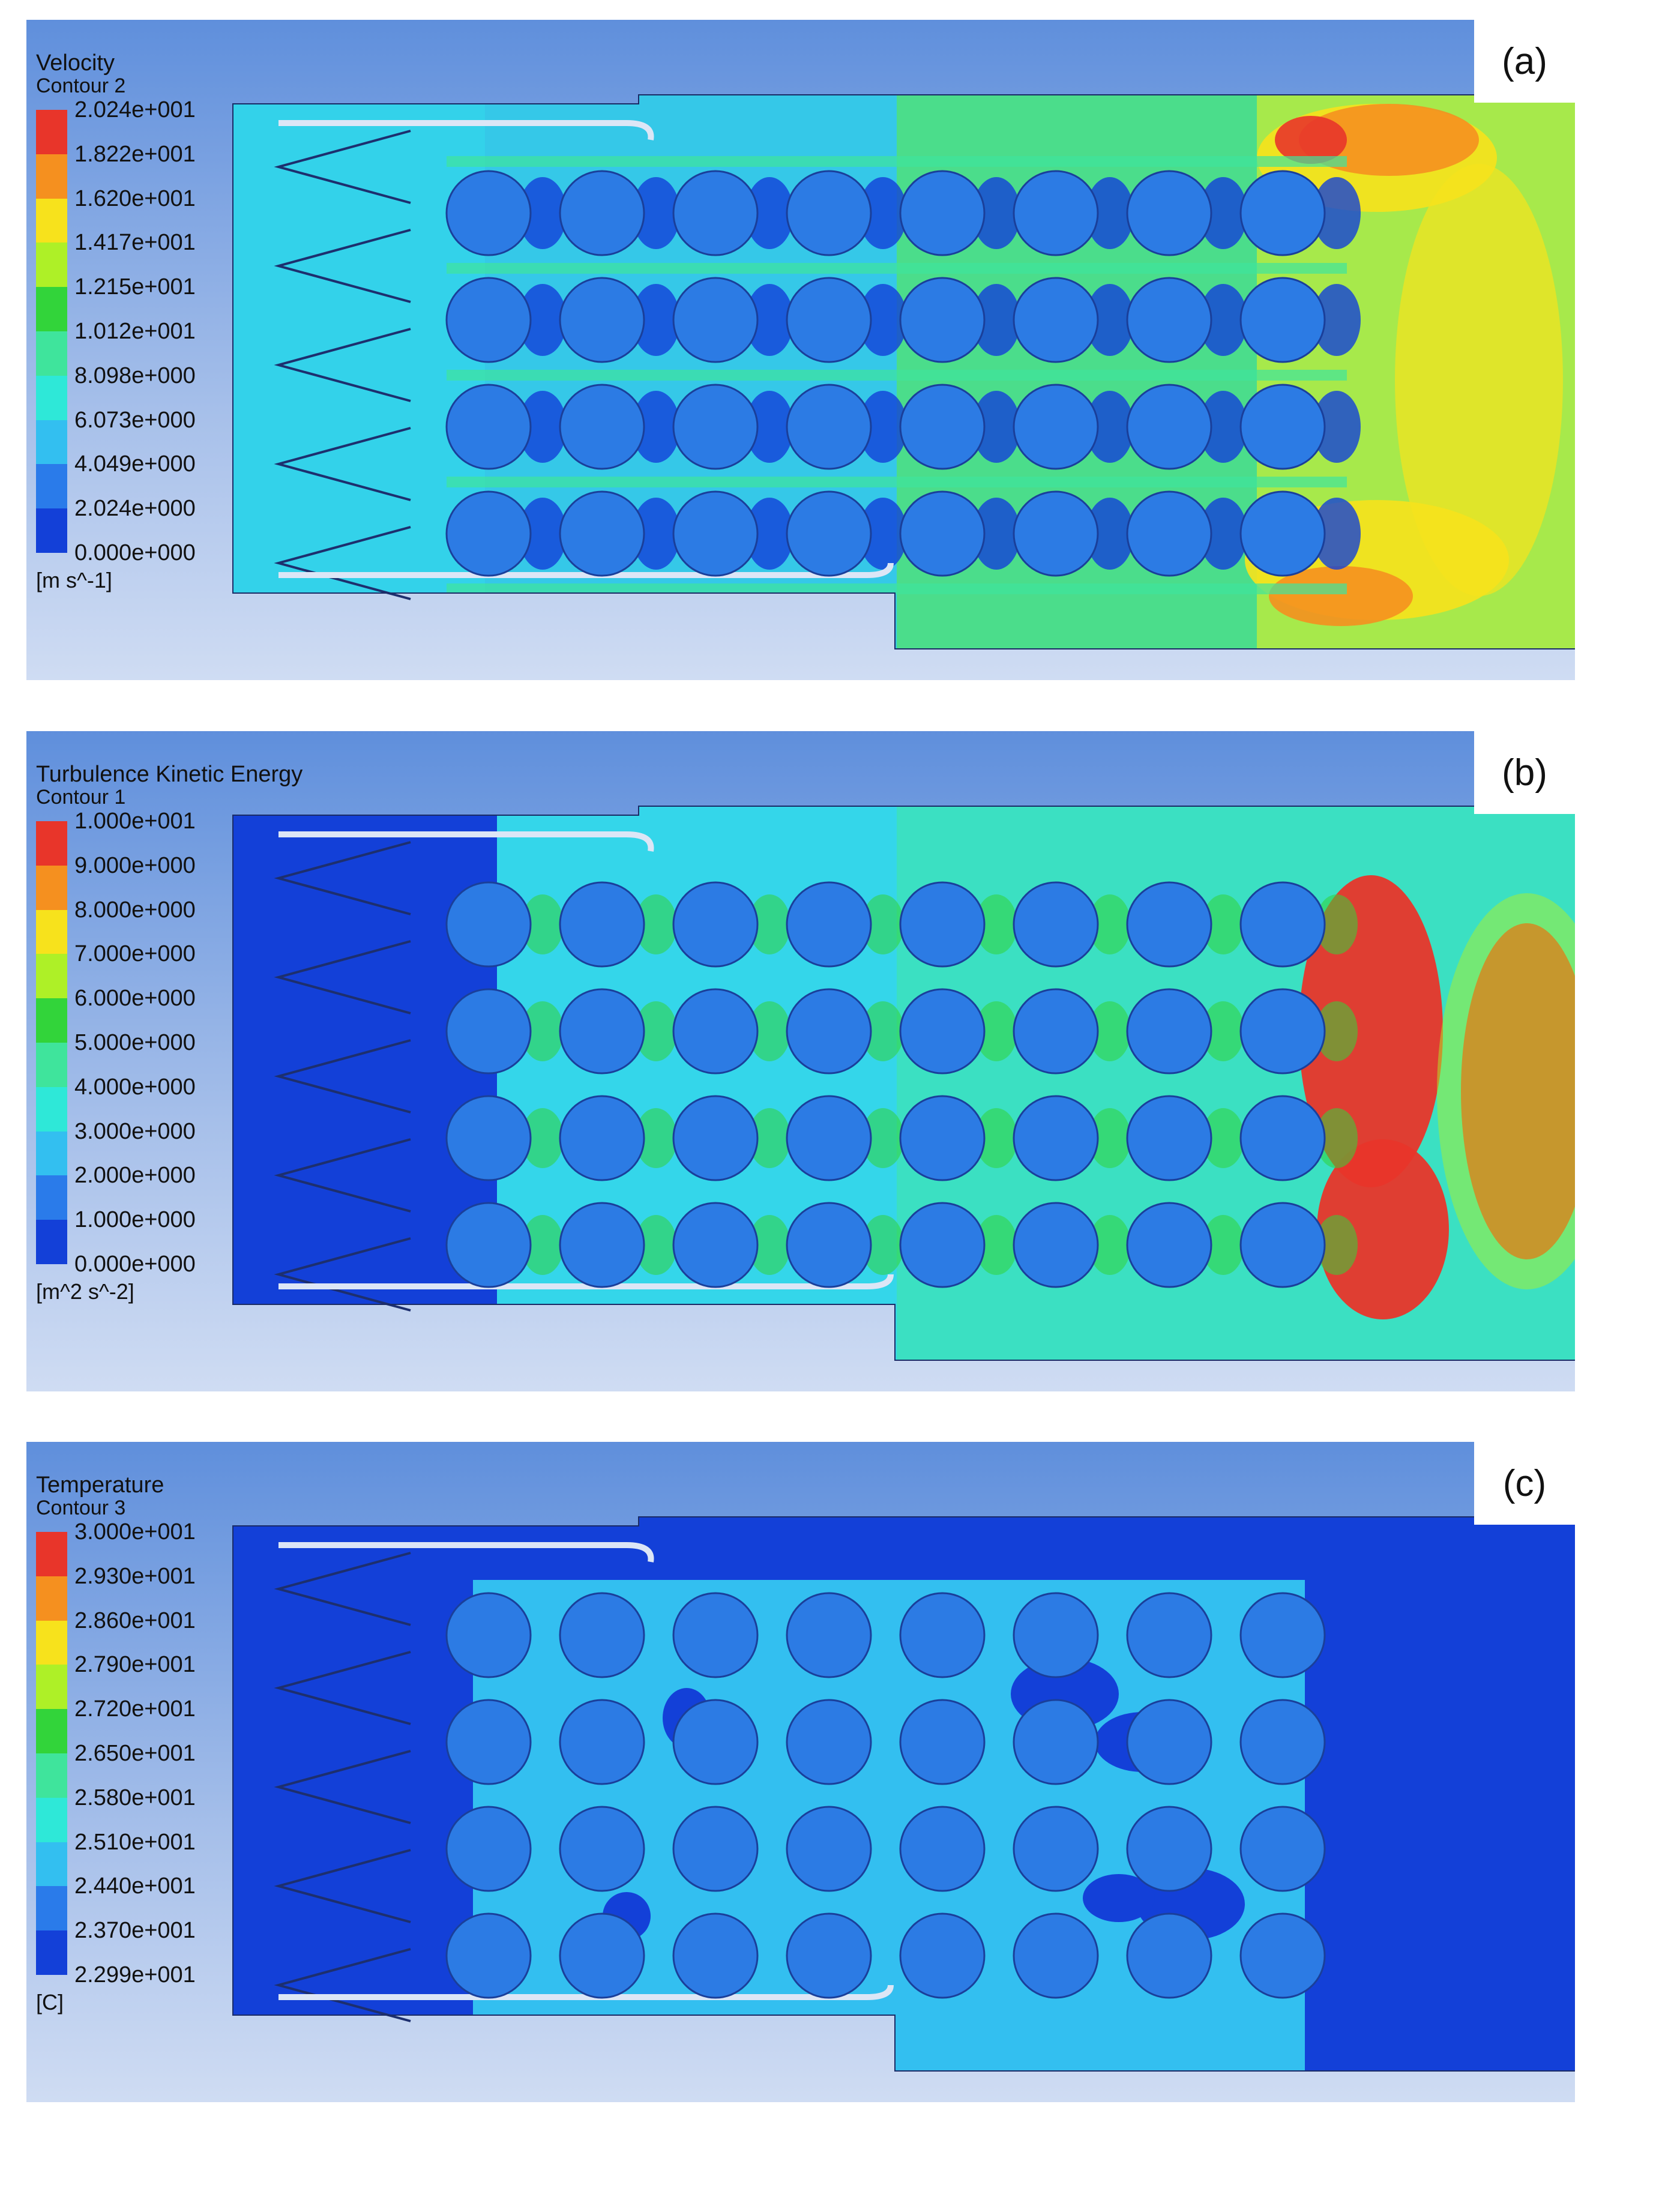 Image resolution: width=1680 pixels, height=2194 pixels. Describe the element at coordinates (135, 1709) in the screenshot. I see `legend-tick-label: 2.720e+001` at that location.